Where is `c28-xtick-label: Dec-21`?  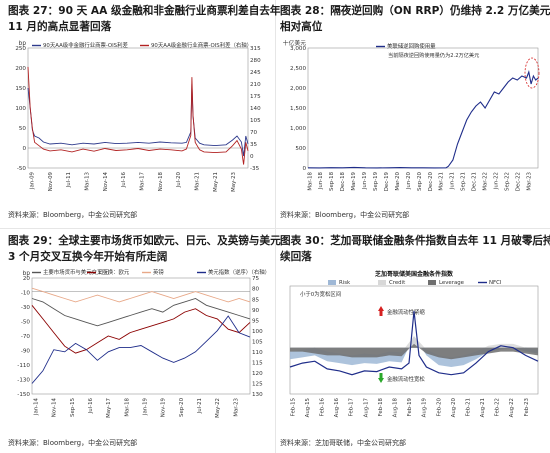 c28-xtick-label: Dec-21 is located at coordinates (475, 181).